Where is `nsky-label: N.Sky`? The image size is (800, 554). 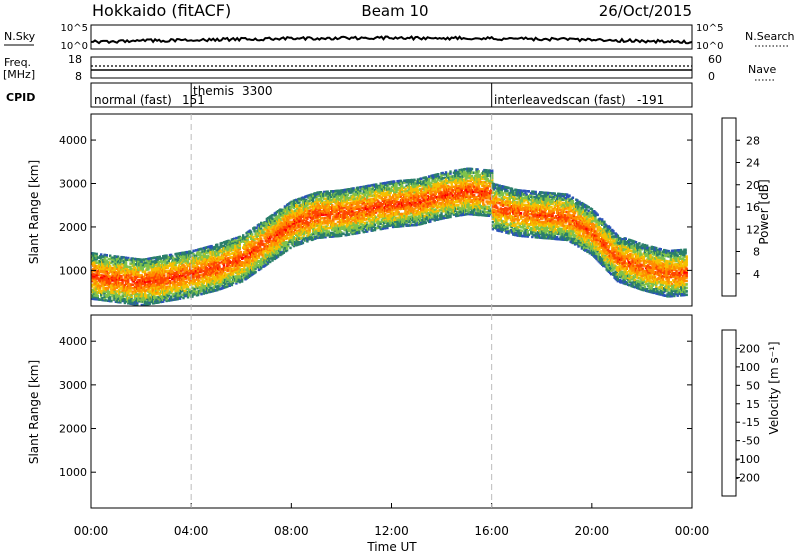 nsky-label: N.Sky is located at coordinates (20, 36).